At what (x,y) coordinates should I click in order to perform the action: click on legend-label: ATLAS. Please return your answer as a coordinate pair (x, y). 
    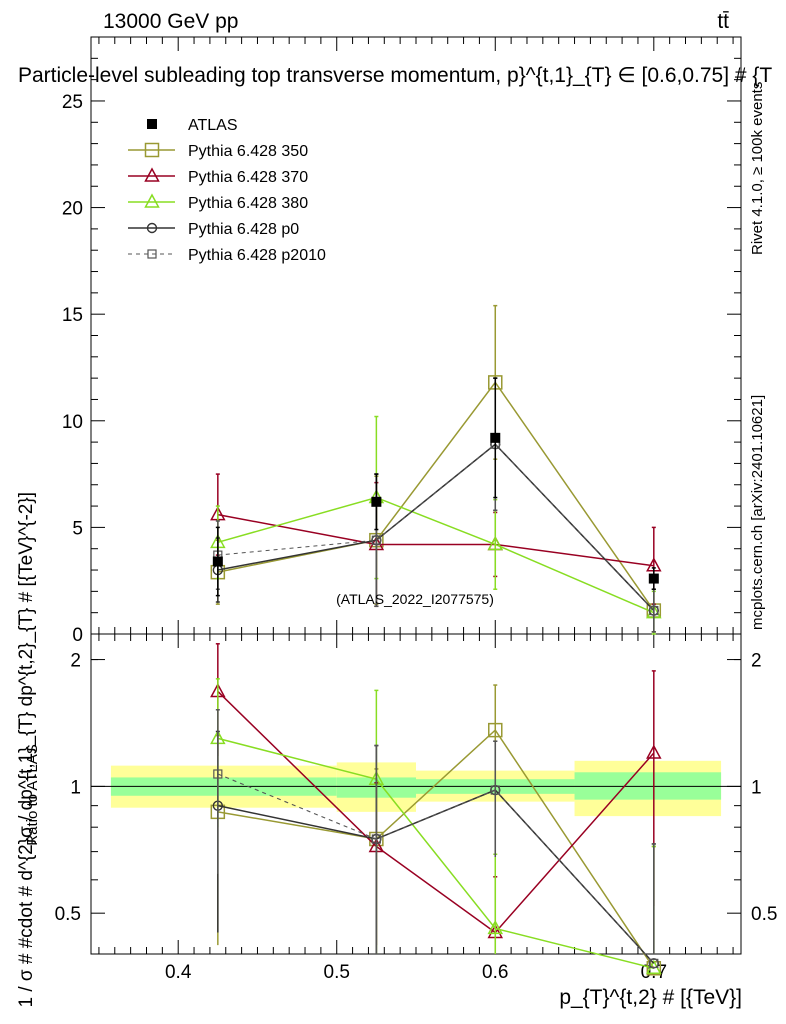
    Looking at the image, I should click on (213, 125).